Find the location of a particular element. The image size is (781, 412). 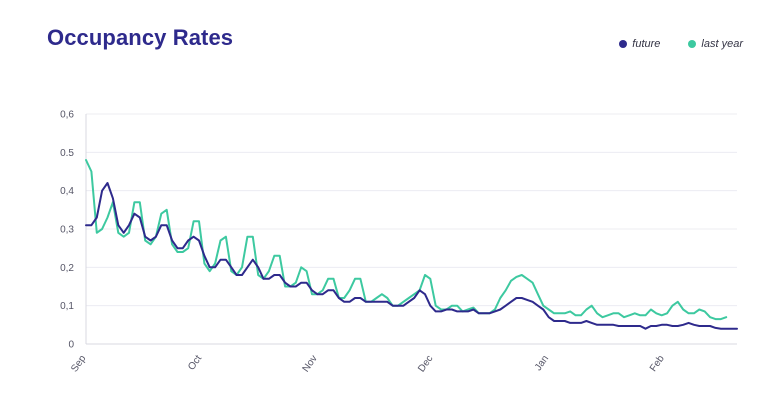

x-tick-label: Feb is located at coordinates (657, 363).